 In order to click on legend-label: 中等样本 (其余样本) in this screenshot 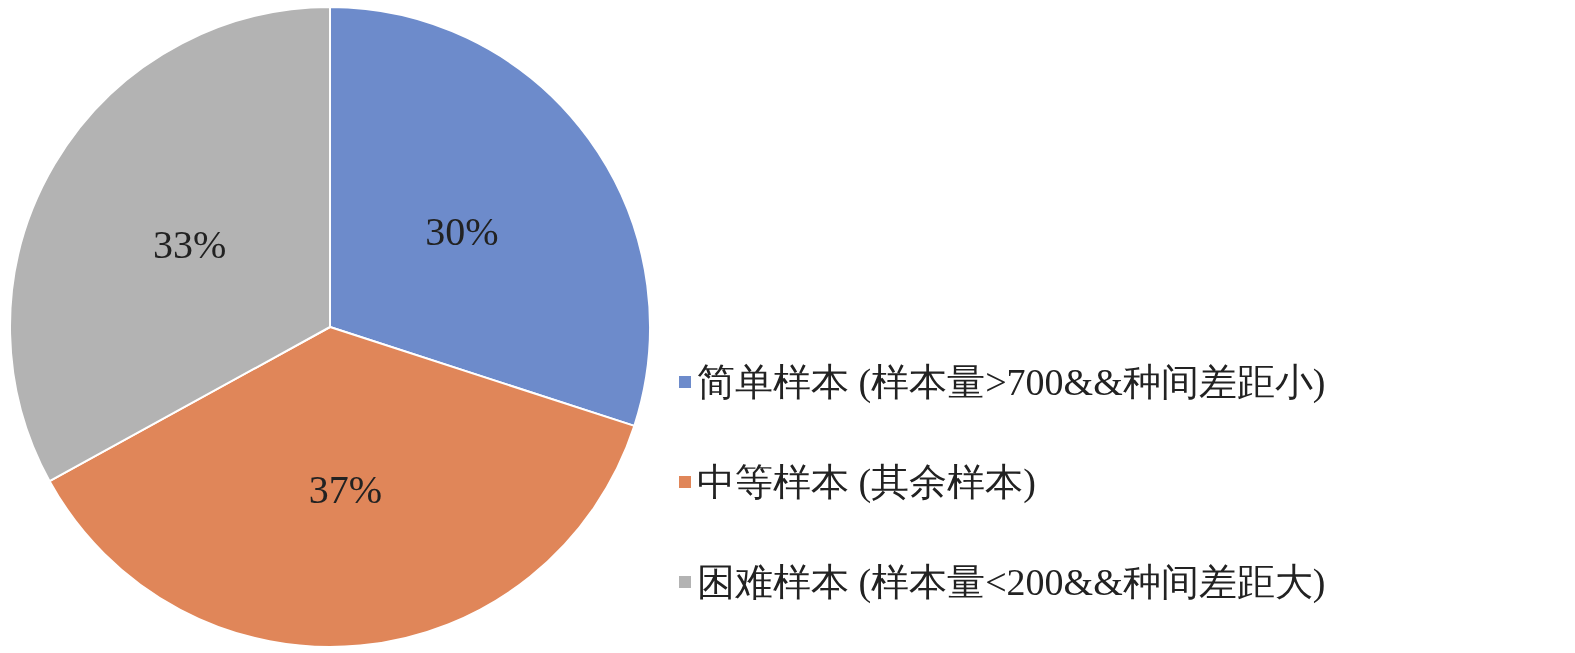, I will do `click(866, 482)`.